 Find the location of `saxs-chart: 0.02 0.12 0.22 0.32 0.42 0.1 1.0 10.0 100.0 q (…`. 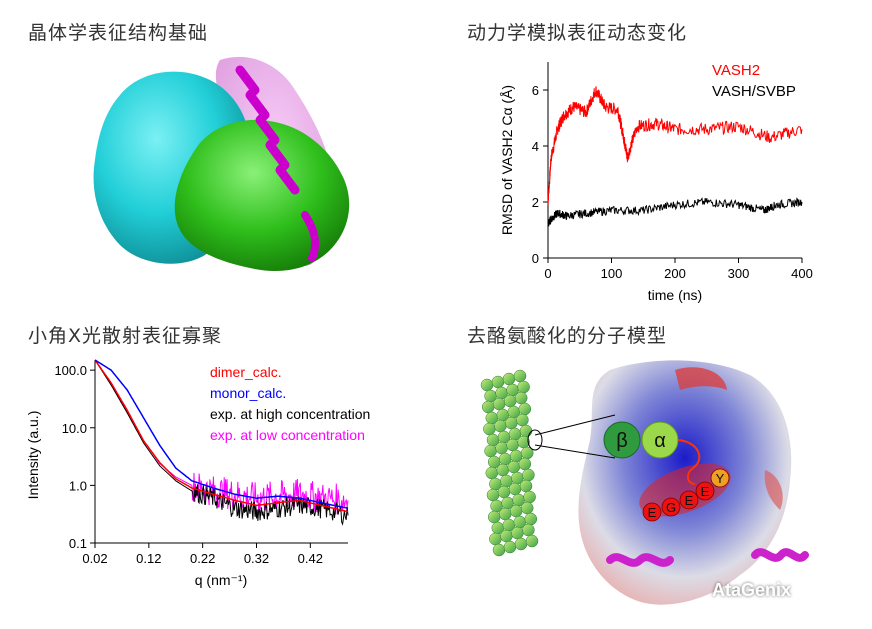

saxs-chart: 0.02 0.12 0.22 0.32 0.42 0.1 1.0 10.0 100.0 q (… is located at coordinates (197, 473).